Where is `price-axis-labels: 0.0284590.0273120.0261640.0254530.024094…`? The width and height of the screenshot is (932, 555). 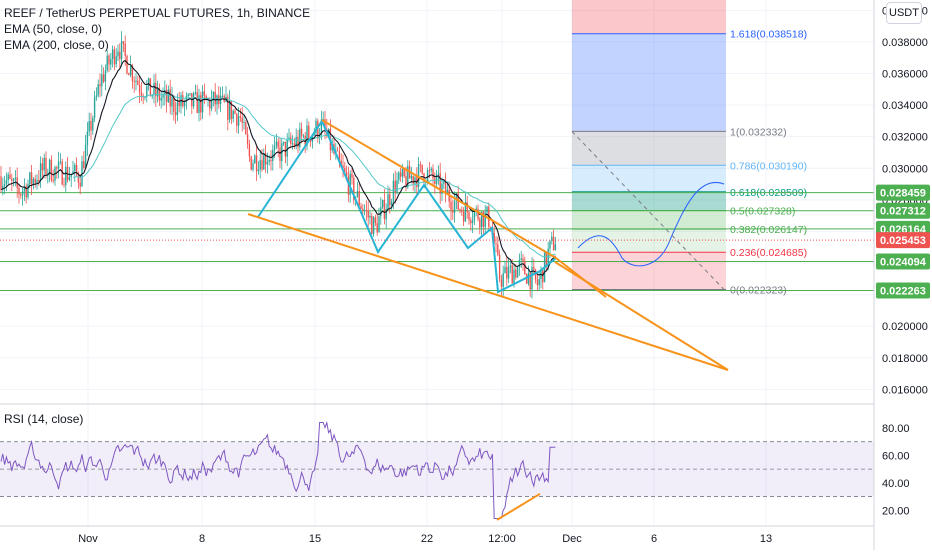
price-axis-labels: 0.0284590.0273120.0261640.0254530.024094… is located at coordinates (903, 241).